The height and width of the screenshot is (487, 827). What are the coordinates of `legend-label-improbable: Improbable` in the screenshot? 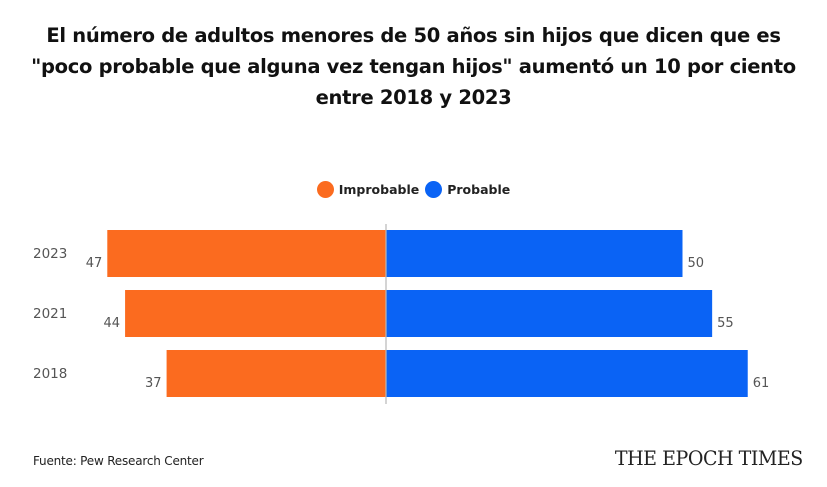 It's located at (379, 189).